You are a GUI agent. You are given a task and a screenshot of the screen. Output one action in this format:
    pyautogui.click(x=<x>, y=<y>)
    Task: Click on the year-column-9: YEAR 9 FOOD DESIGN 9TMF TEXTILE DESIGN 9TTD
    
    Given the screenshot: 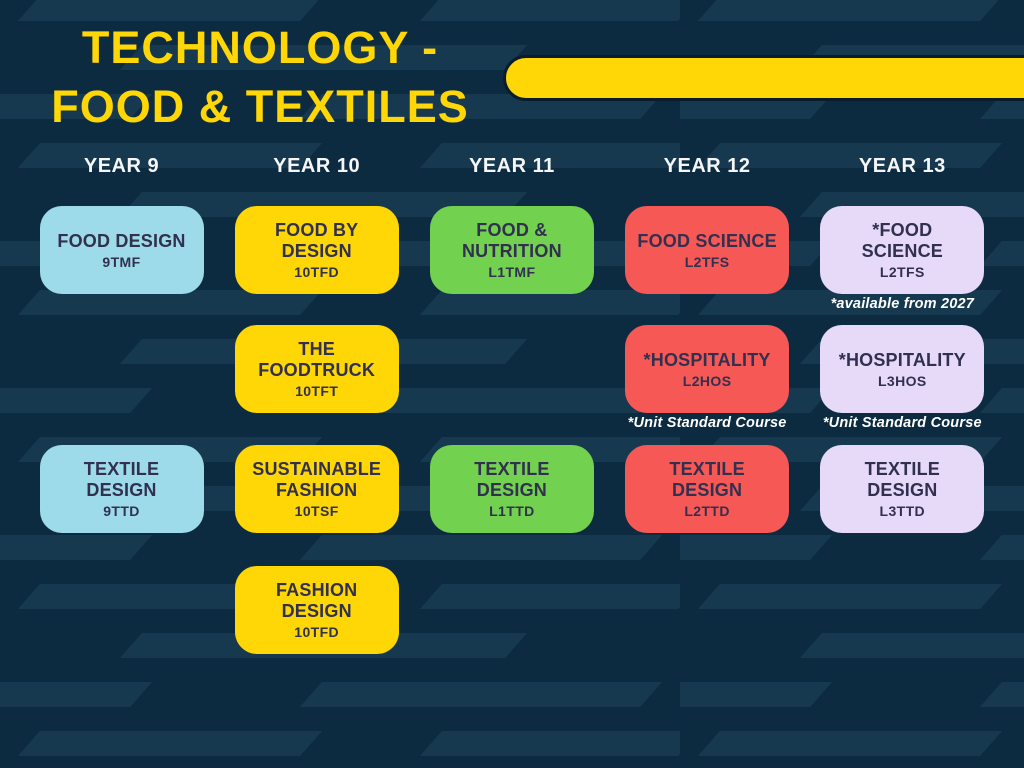 What is the action you would take?
    pyautogui.click(x=121, y=450)
    